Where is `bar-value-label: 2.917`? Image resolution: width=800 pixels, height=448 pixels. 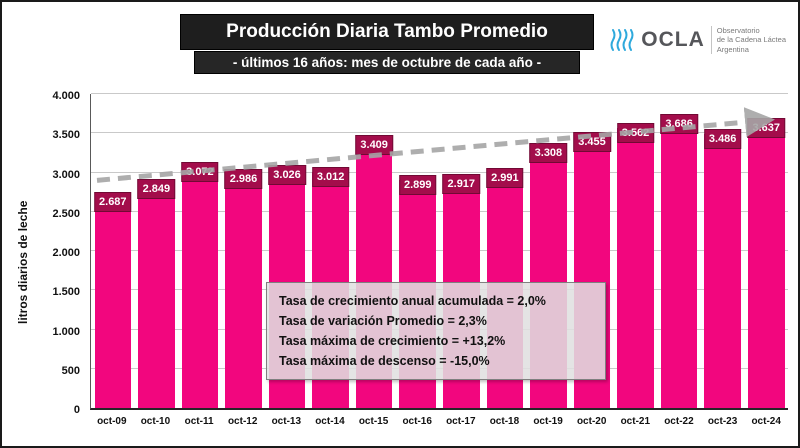 bar-value-label: 2.917 is located at coordinates (461, 184).